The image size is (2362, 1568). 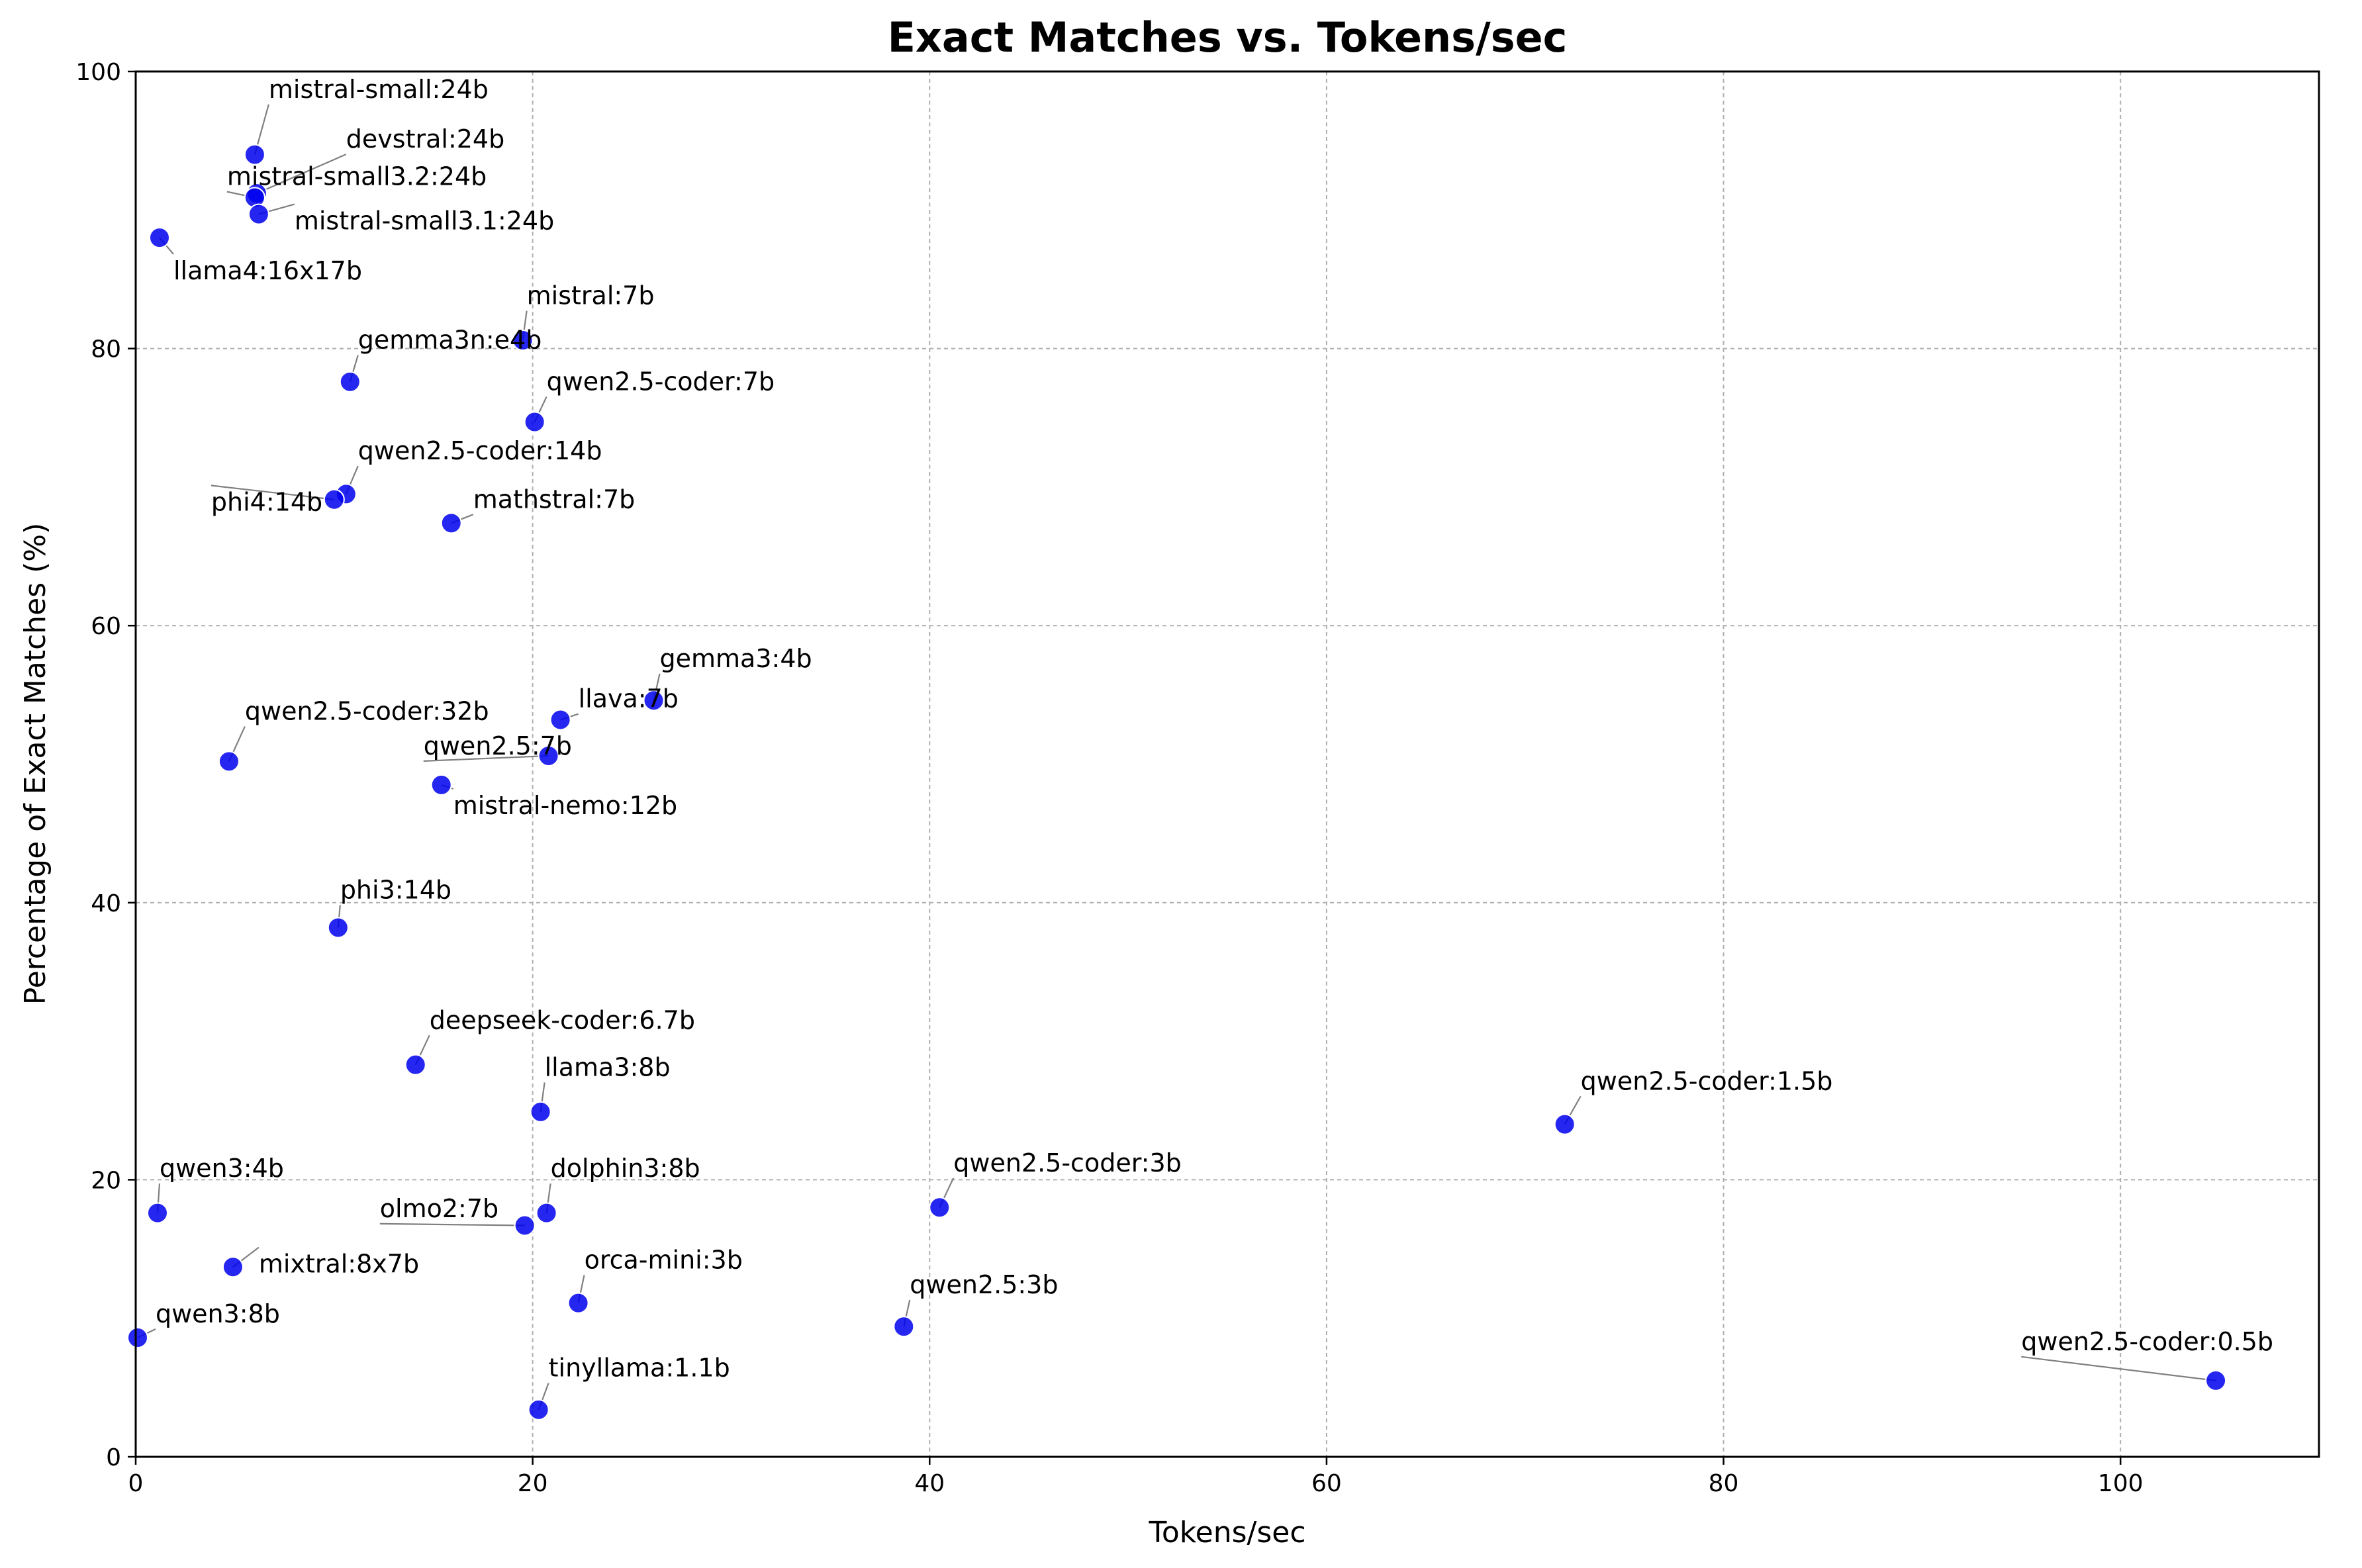 What do you see at coordinates (450, 340) in the screenshot?
I see `data-point-label: gemma3n:e4b` at bounding box center [450, 340].